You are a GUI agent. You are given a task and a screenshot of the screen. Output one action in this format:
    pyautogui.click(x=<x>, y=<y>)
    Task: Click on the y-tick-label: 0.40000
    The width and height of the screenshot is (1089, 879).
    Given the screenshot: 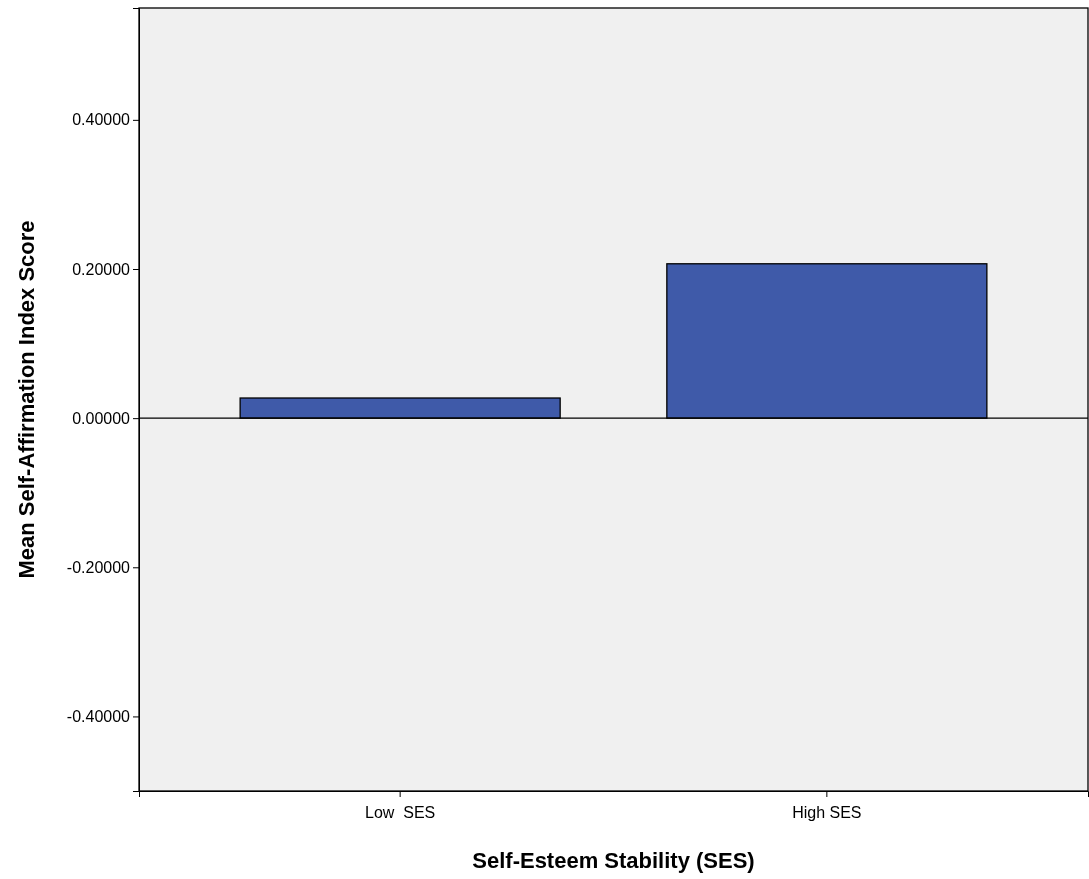 What is the action you would take?
    pyautogui.click(x=101, y=120)
    